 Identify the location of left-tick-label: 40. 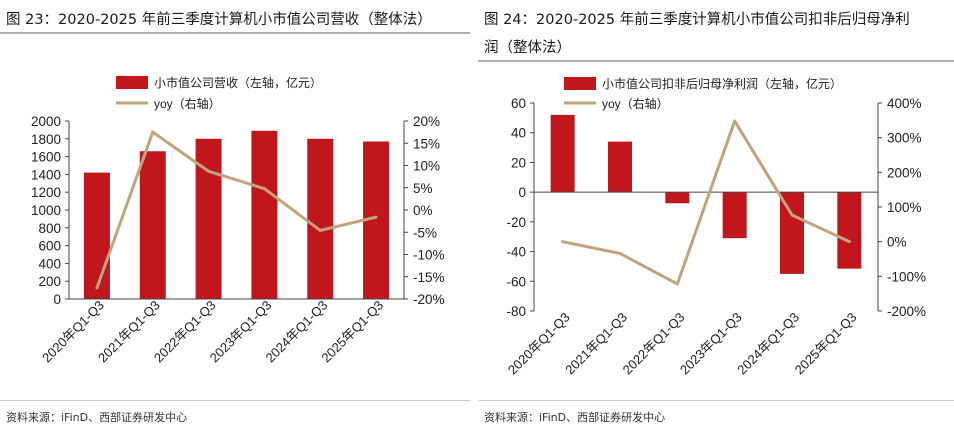
(518, 133).